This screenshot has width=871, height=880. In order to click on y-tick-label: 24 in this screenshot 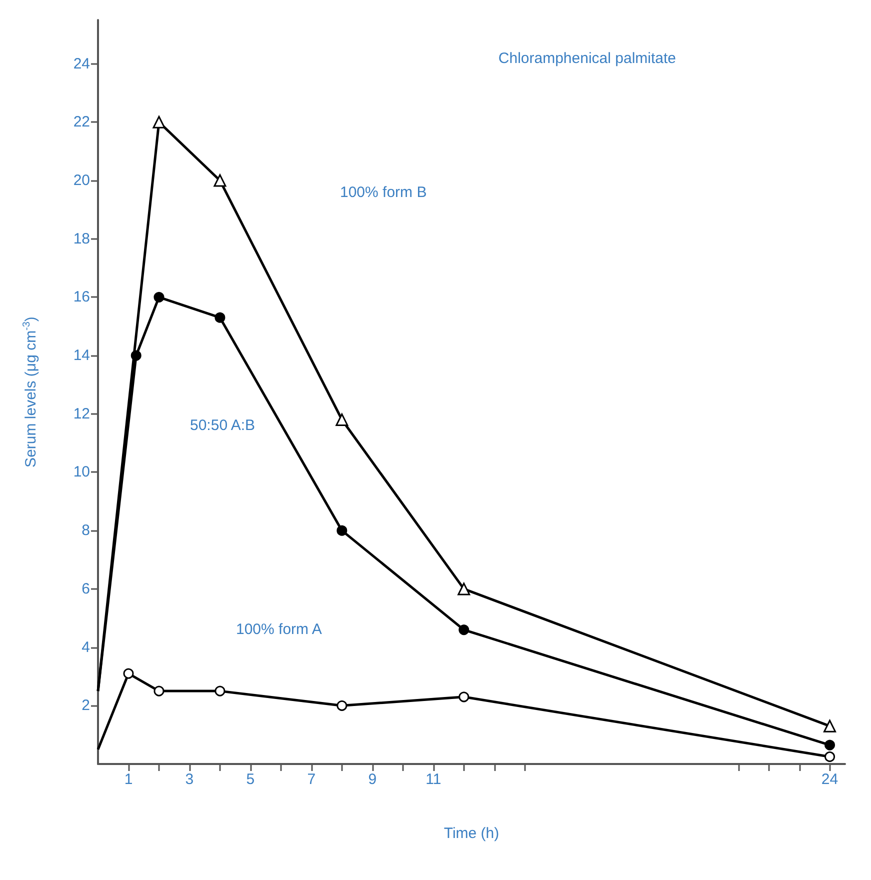, I will do `click(81, 63)`.